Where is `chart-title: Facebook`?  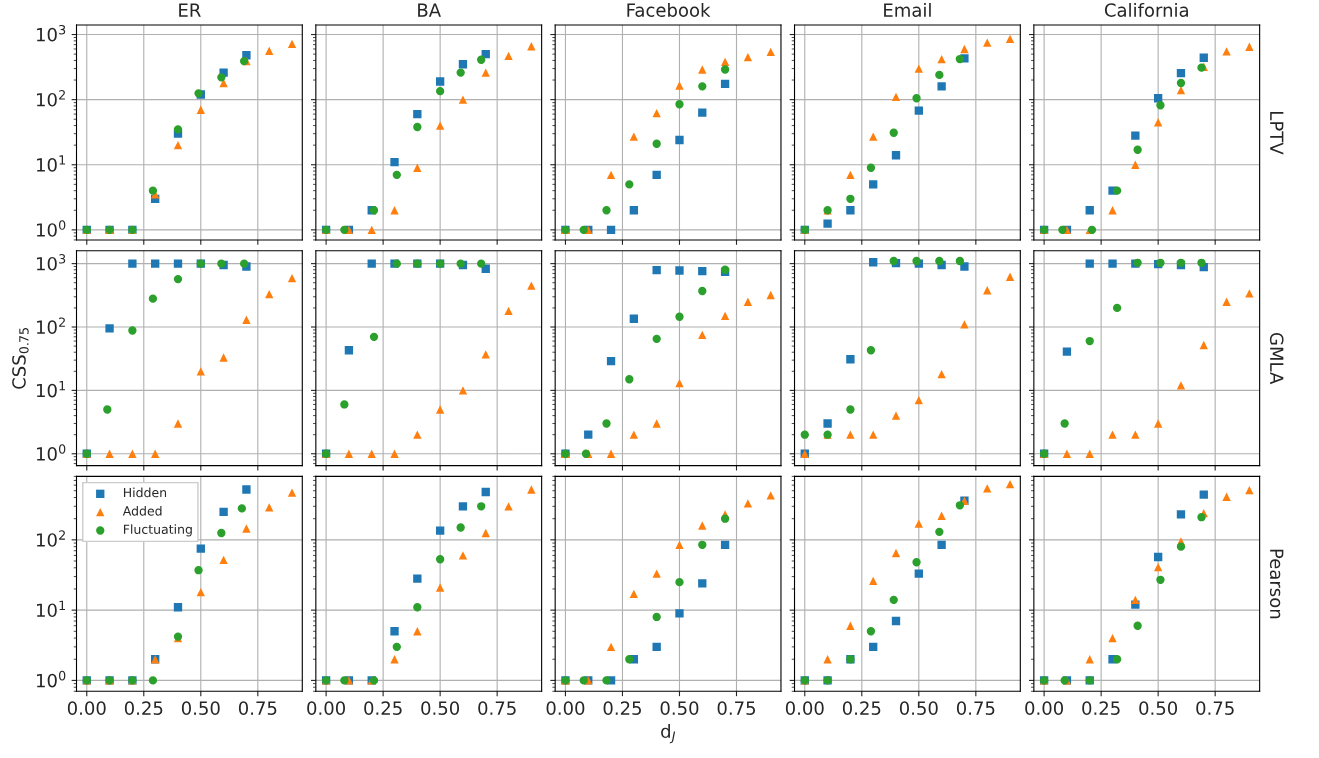
chart-title: Facebook is located at coordinates (669, 9).